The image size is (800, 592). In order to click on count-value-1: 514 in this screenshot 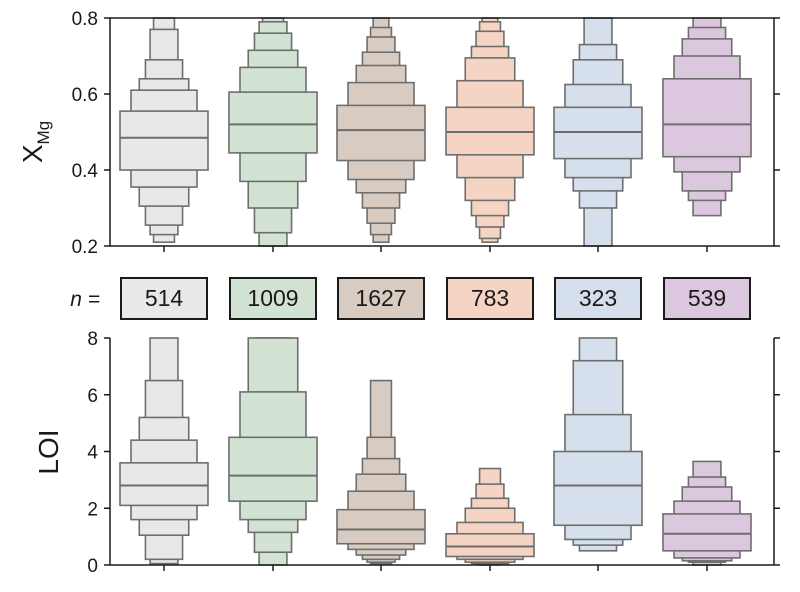, I will do `click(164, 298)`.